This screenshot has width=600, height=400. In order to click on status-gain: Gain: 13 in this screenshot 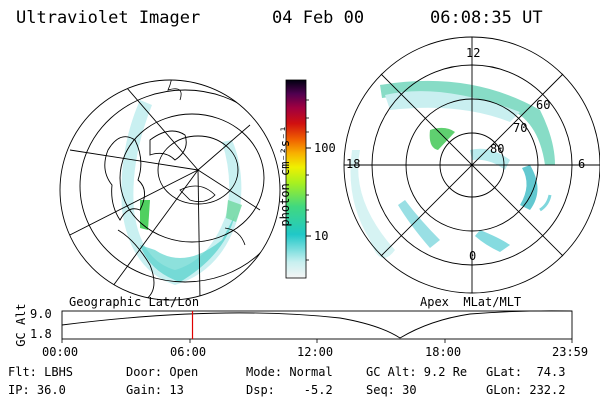, I will do `click(155, 390)`.